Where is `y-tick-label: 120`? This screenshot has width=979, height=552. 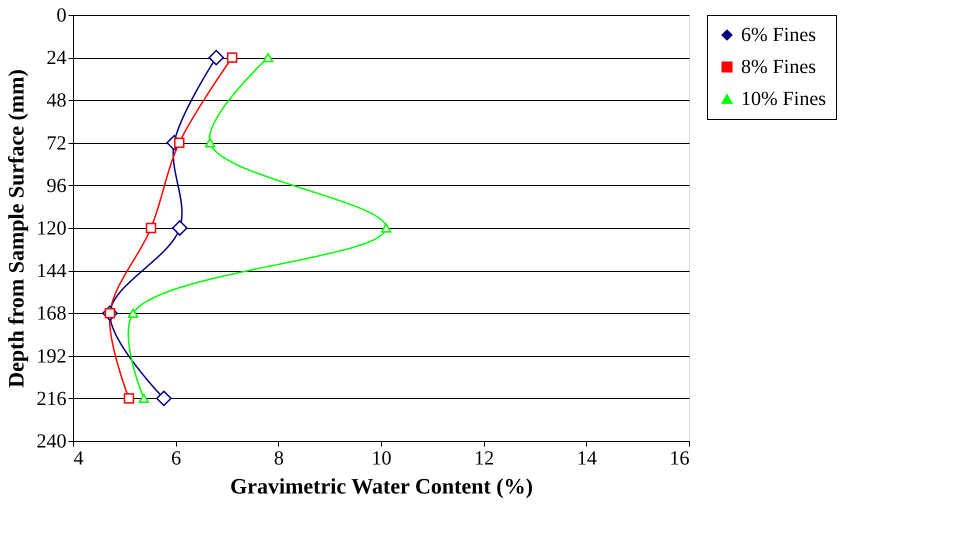 y-tick-label: 120 is located at coordinates (51, 229).